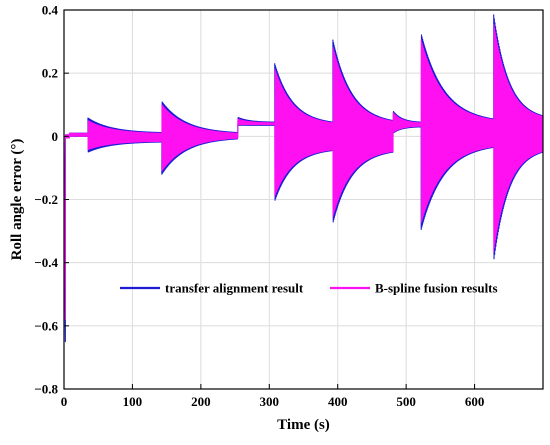 Image resolution: width=550 pixels, height=445 pixels. I want to click on y-tick-label: 0, so click(55, 136).